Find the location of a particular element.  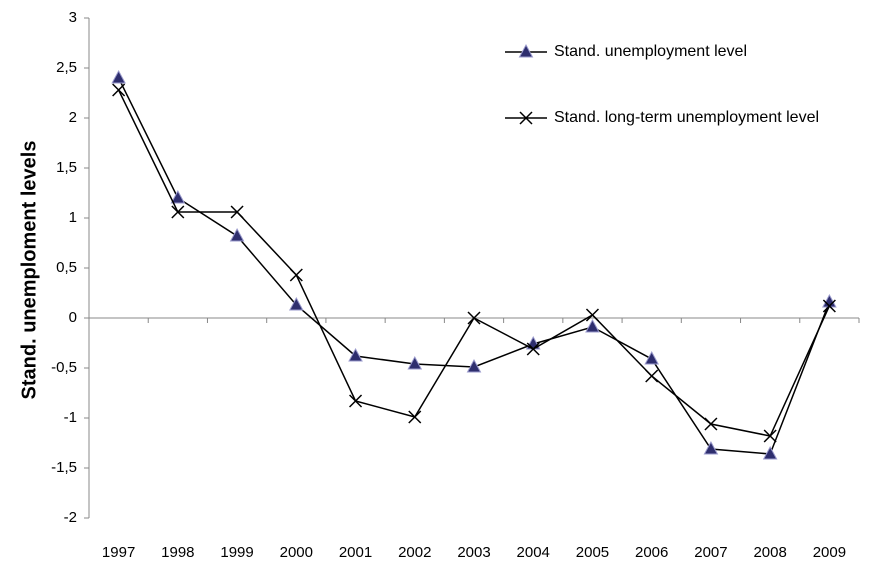

legend-label: Stand. long-term unemployment level is located at coordinates (687, 117).